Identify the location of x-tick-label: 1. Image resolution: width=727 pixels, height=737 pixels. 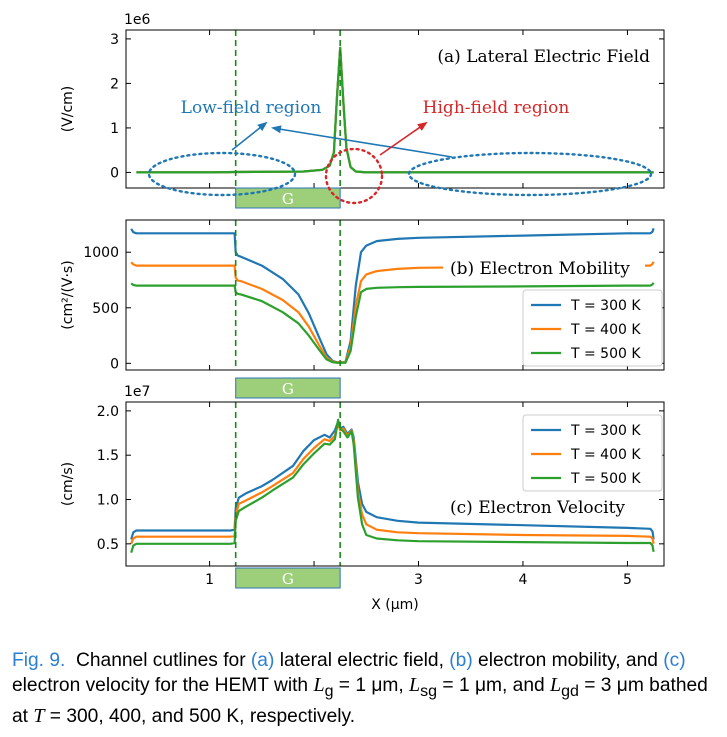
(209, 580).